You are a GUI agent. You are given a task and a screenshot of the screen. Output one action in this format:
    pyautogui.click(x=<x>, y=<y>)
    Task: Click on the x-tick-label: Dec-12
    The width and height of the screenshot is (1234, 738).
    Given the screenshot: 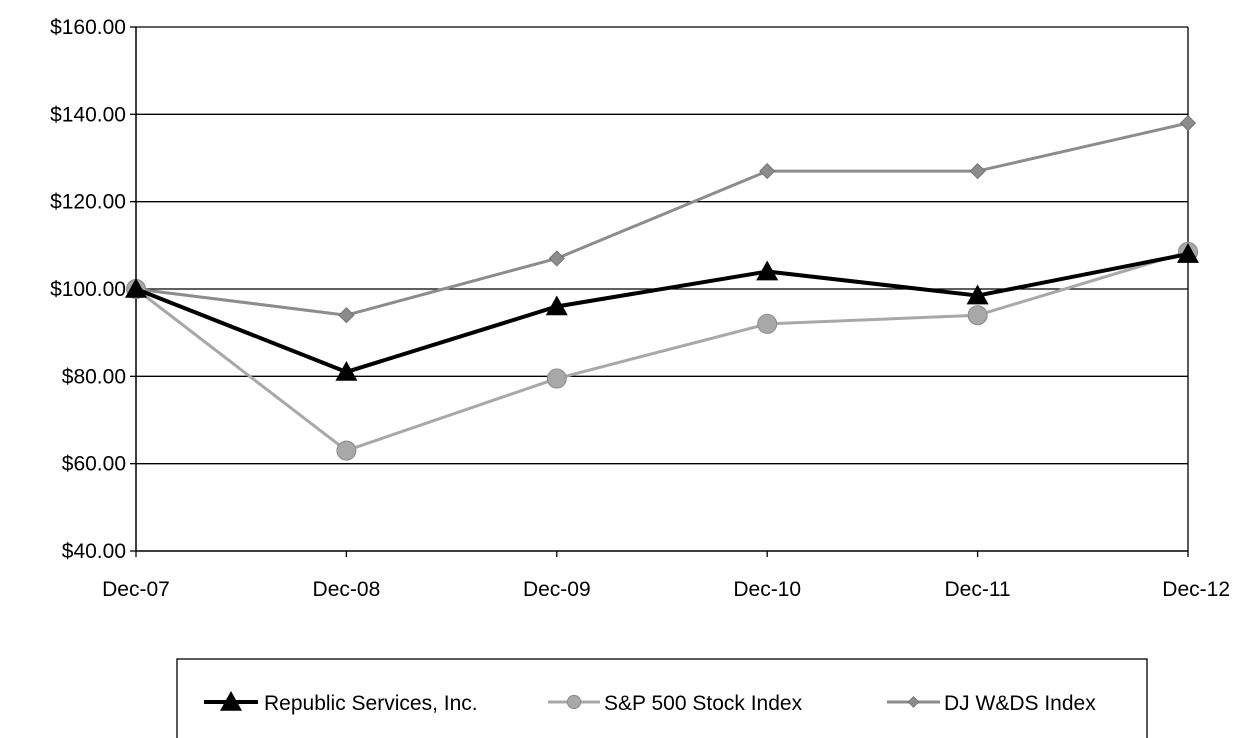 What is the action you would take?
    pyautogui.click(x=1196, y=589)
    